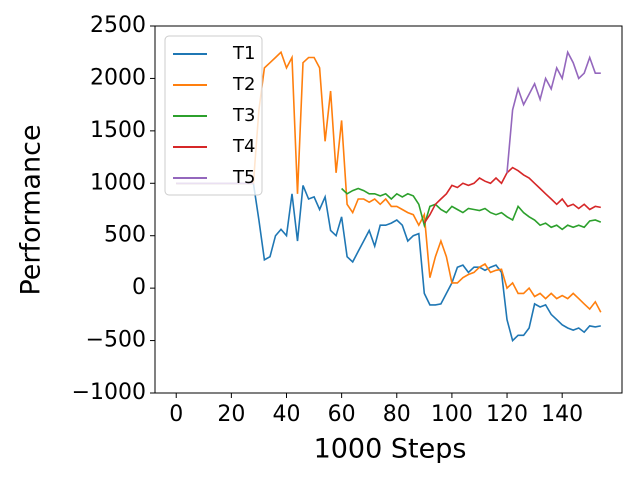 Image resolution: width=640 pixels, height=480 pixels. Describe the element at coordinates (125, 235) in the screenshot. I see `y-tick-label: 500` at that location.